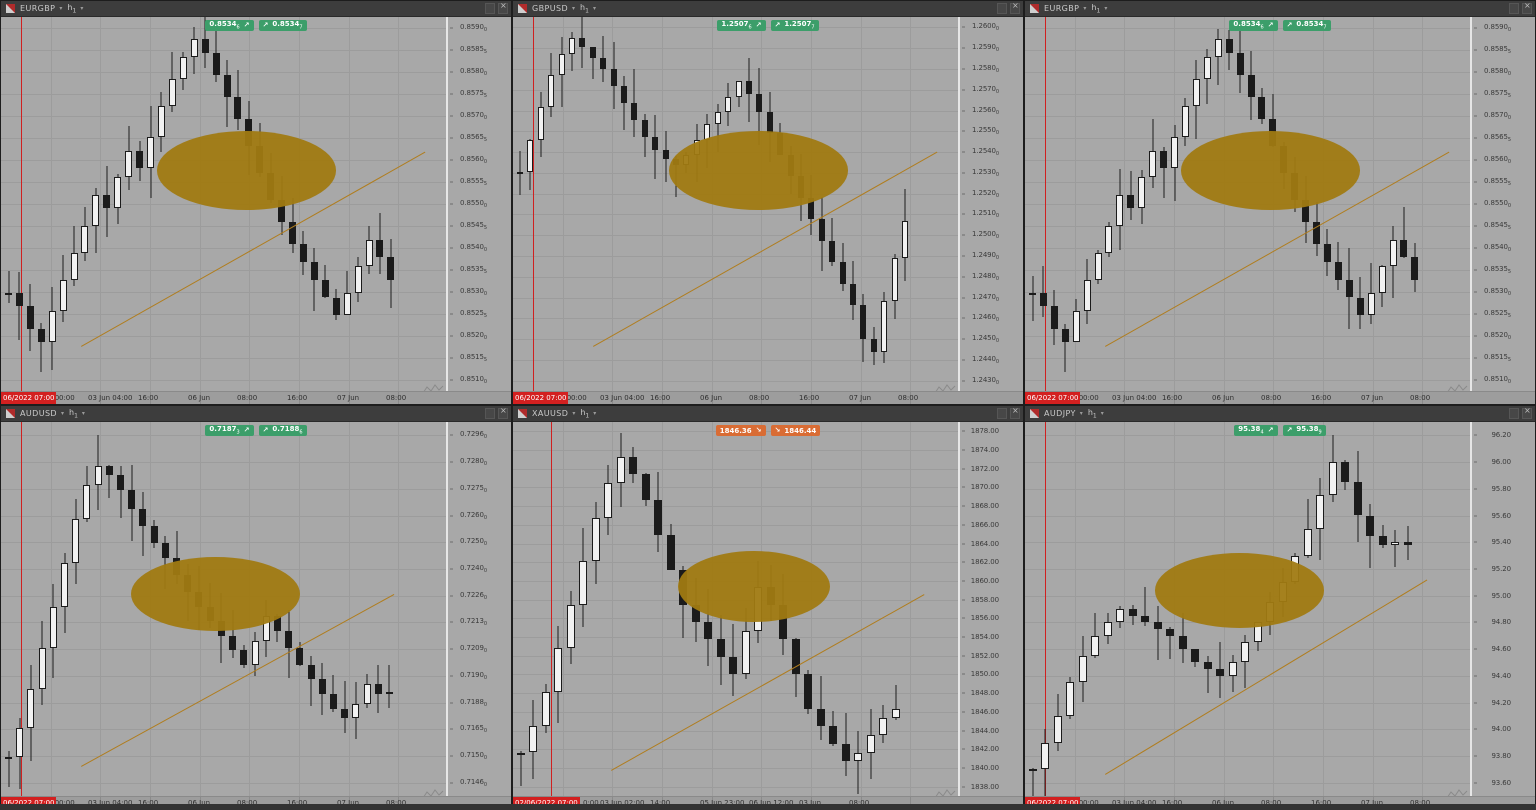  What do you see at coordinates (984, 693) in the screenshot?
I see `price-tick-label: 1848.00` at bounding box center [984, 693].